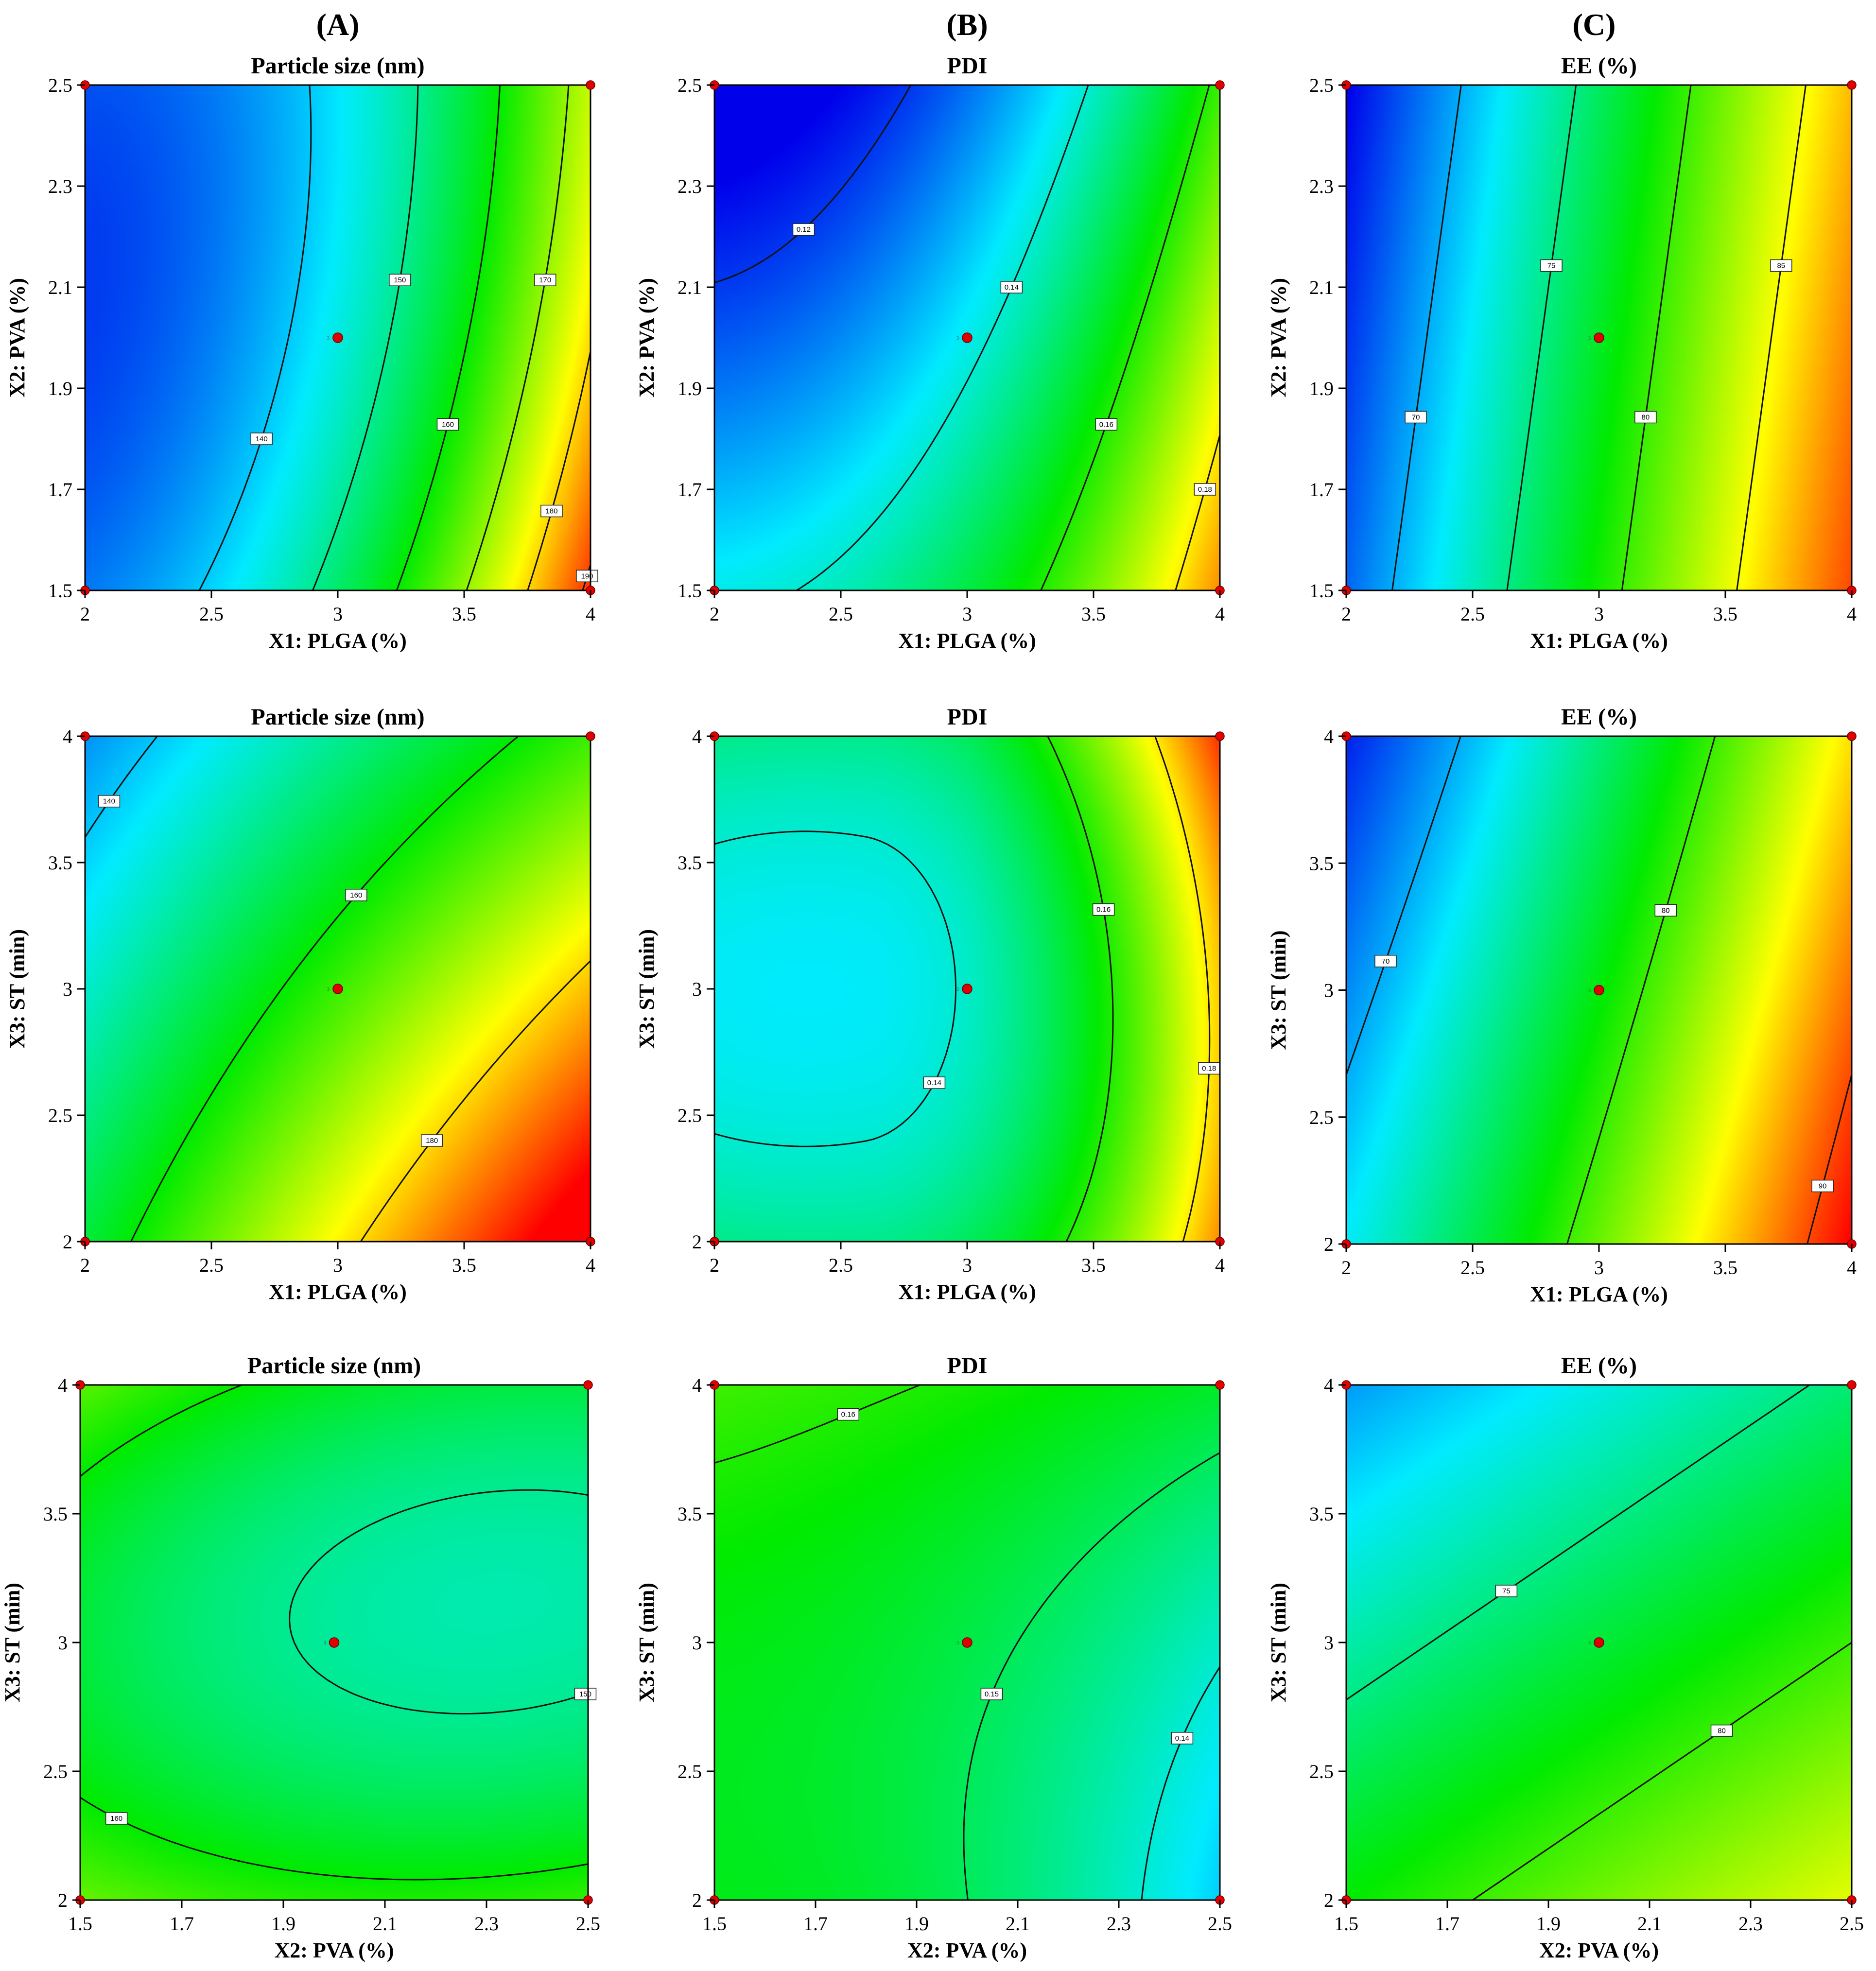 The height and width of the screenshot is (1971, 1876). I want to click on contour-label: 85, so click(1781, 265).